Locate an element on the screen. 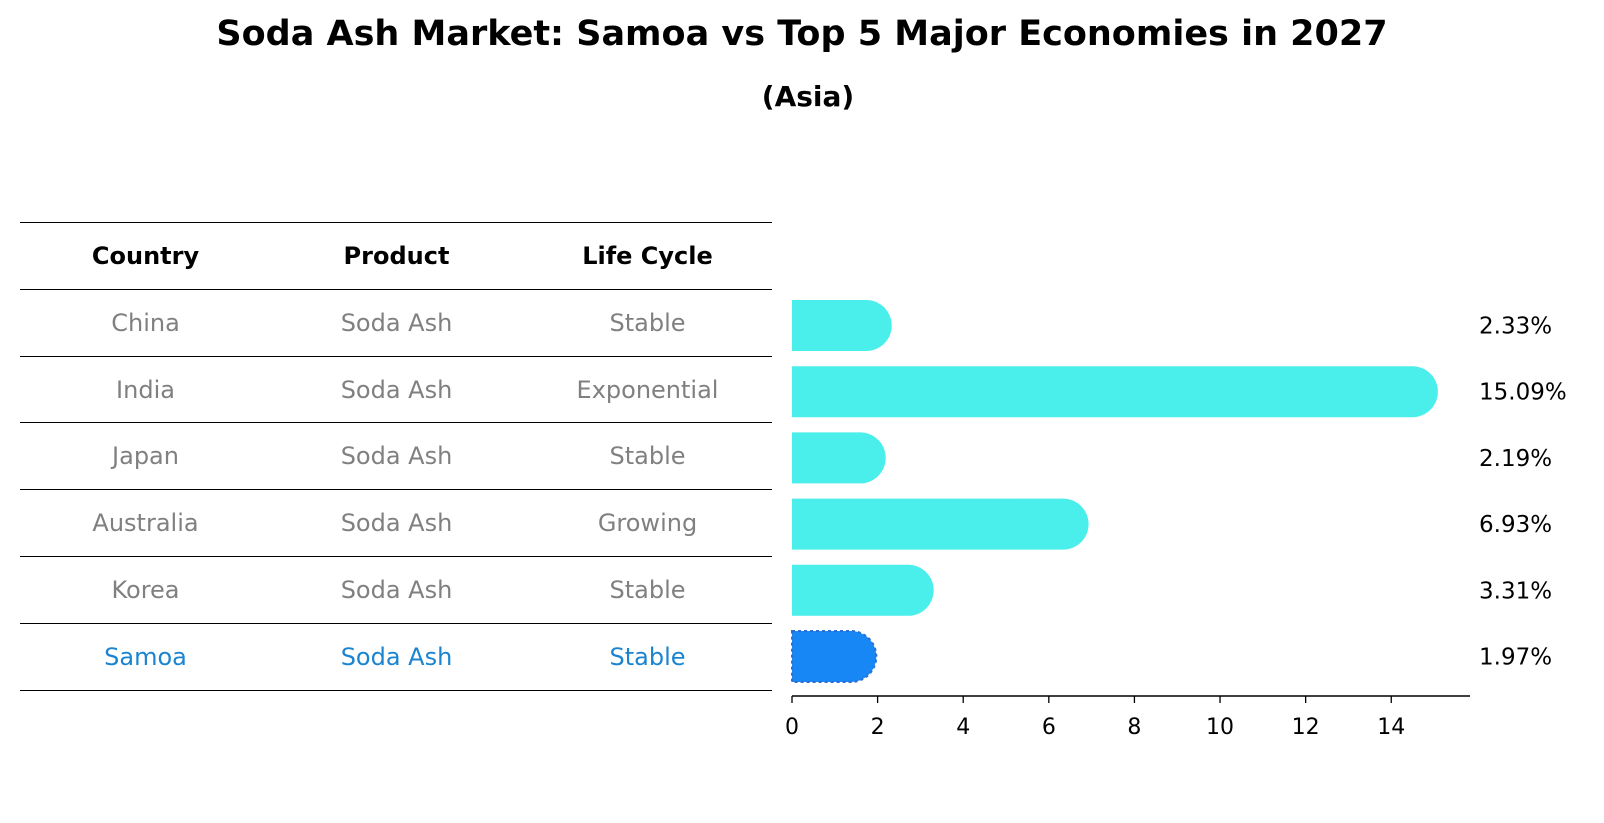  x-tick-label: 2 is located at coordinates (878, 727).